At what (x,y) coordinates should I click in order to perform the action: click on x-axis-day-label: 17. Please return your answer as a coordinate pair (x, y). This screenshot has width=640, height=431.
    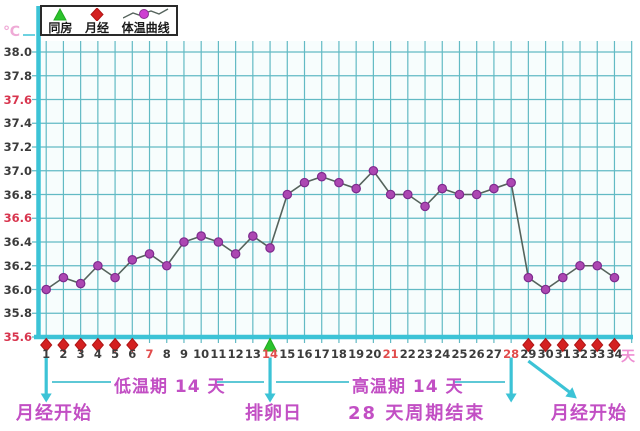
    Looking at the image, I should click on (321, 354).